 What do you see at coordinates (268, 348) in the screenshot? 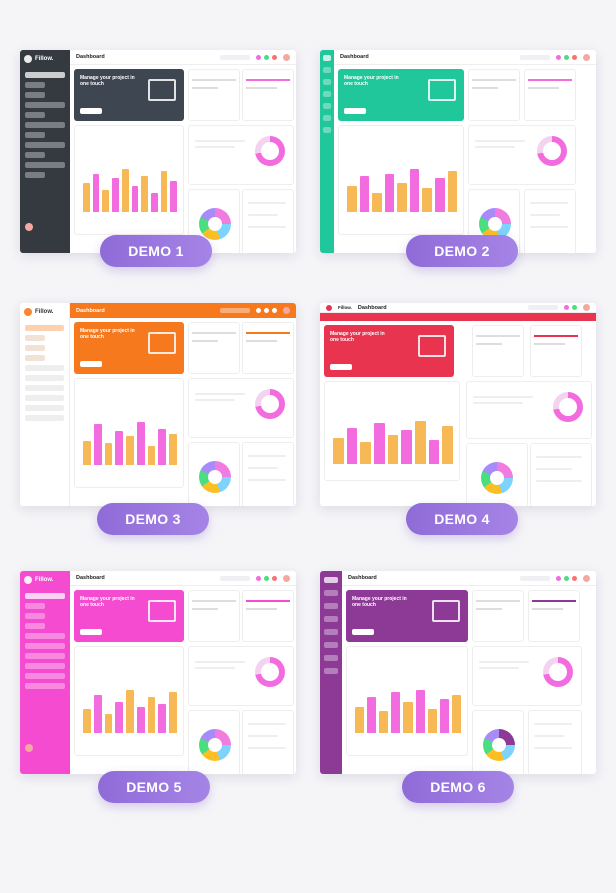
I see `stat-card` at bounding box center [268, 348].